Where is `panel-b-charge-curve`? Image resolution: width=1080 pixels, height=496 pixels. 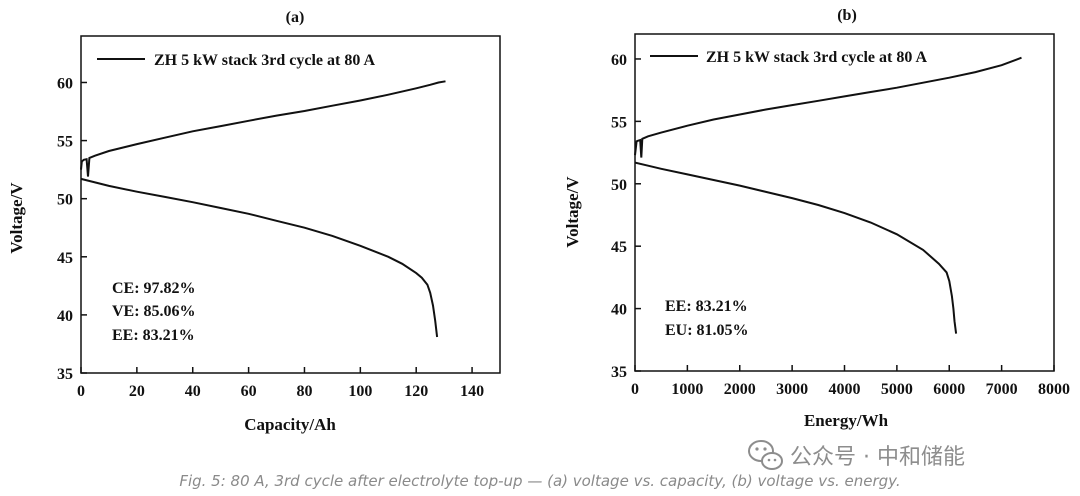
panel-b-charge-curve is located at coordinates (828, 107).